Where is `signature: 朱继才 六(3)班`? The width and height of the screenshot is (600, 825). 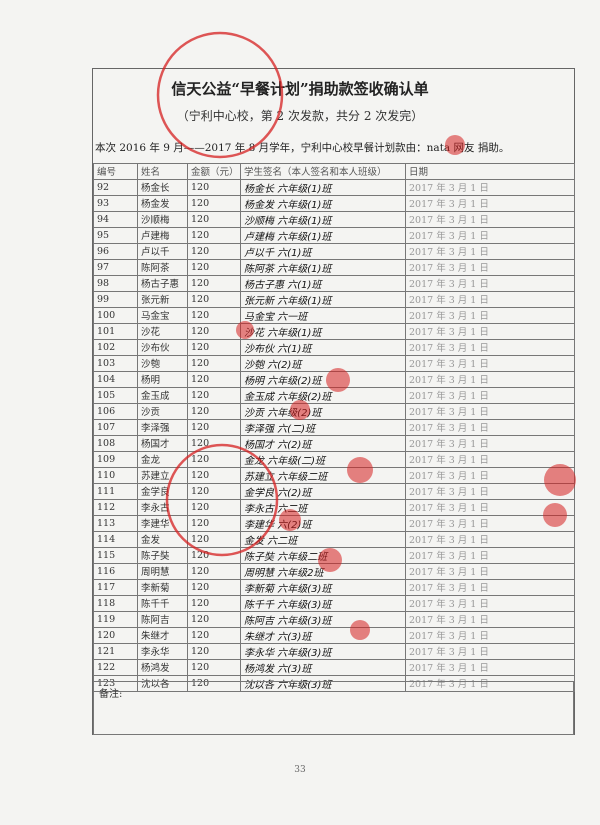
signature: 朱继才 六(3)班 is located at coordinates (323, 635).